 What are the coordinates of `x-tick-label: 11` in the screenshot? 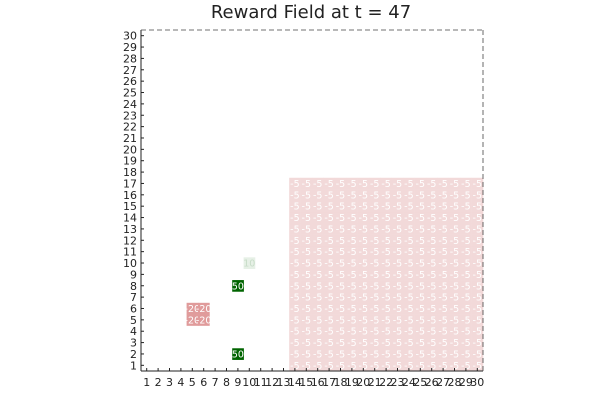 It's located at (261, 382).